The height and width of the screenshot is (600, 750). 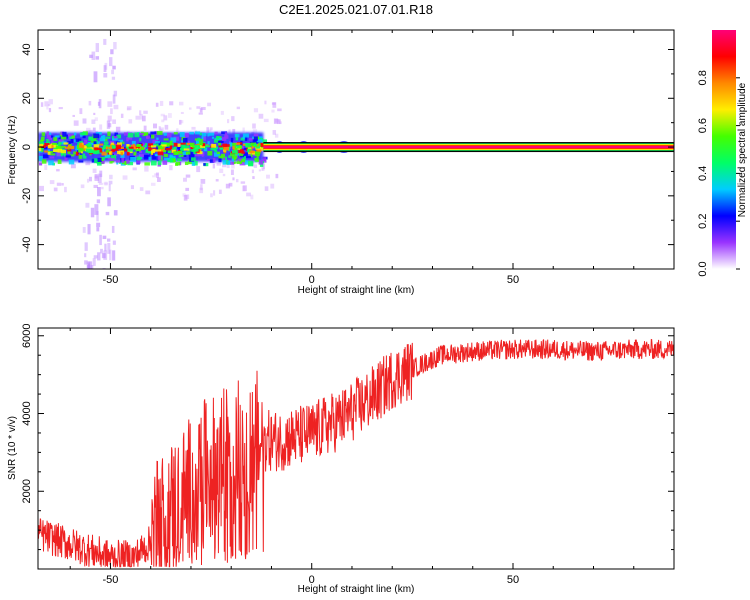 What do you see at coordinates (724, 149) in the screenshot?
I see `colorbar-bar` at bounding box center [724, 149].